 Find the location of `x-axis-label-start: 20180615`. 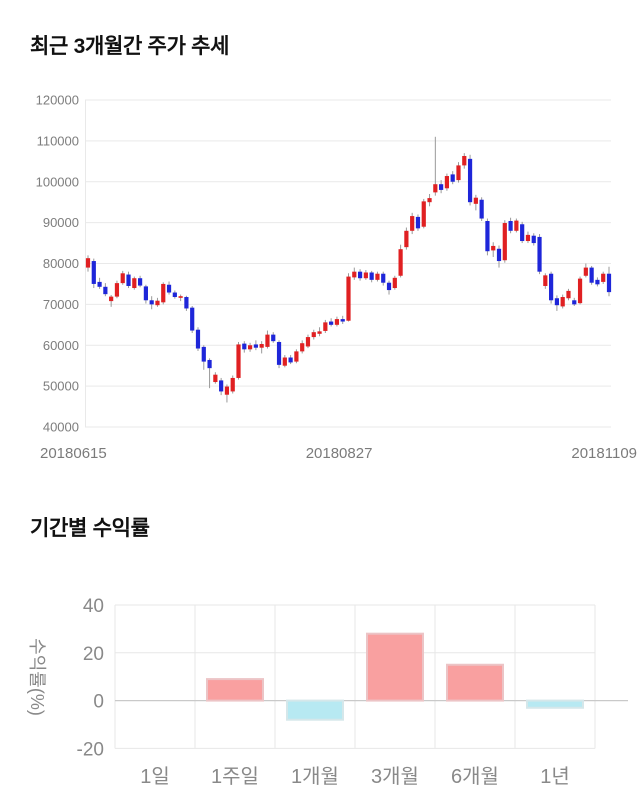

x-axis-label-start: 20180615 is located at coordinates (73, 453).